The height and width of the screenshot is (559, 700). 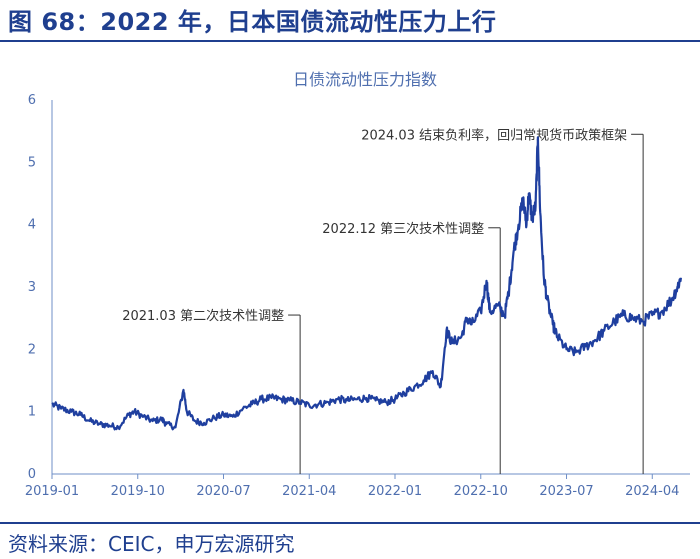 I want to click on x-tick-label: 2024-04, so click(x=652, y=491).